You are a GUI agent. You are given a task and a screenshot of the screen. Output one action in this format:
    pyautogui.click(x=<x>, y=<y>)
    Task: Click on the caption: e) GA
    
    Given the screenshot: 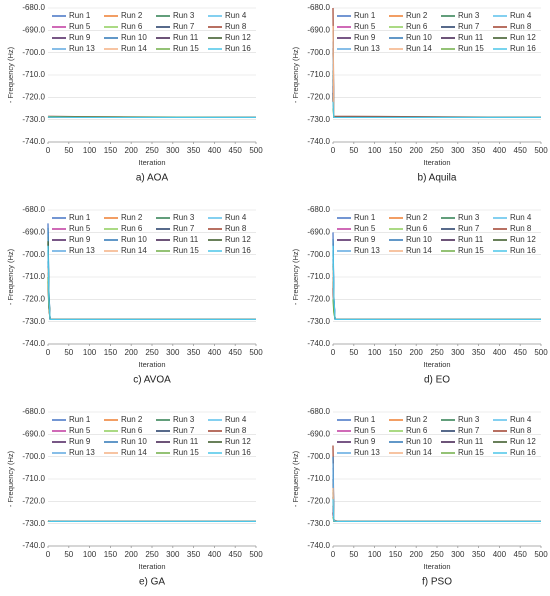 What is the action you would take?
    pyautogui.click(x=152, y=582)
    